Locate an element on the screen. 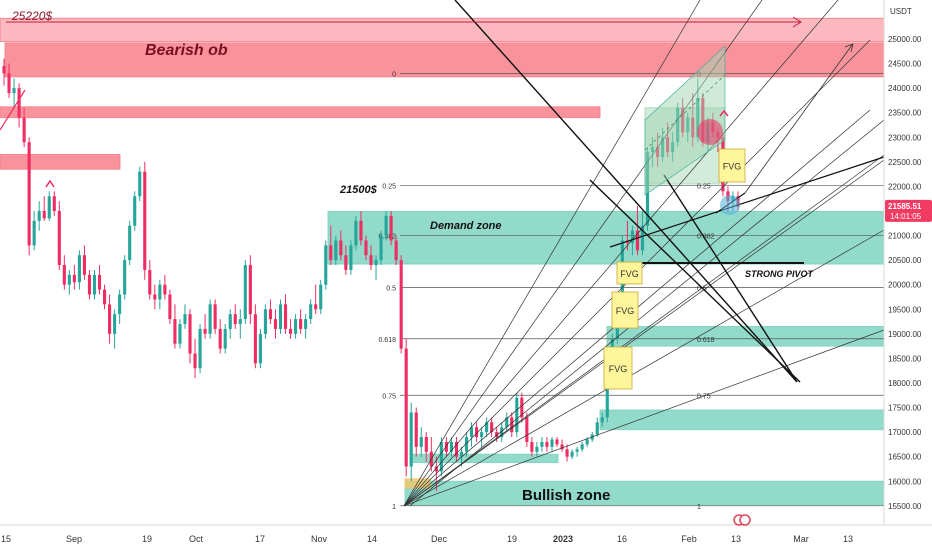 This screenshot has width=932, height=555. label-bullish-zone: Bullish zone is located at coordinates (566, 495).